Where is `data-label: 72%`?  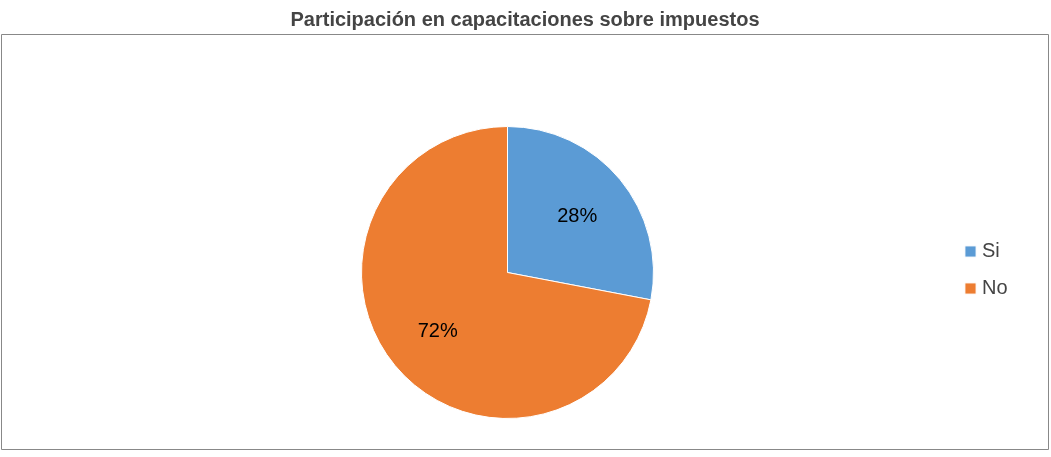
data-label: 72% is located at coordinates (437, 330).